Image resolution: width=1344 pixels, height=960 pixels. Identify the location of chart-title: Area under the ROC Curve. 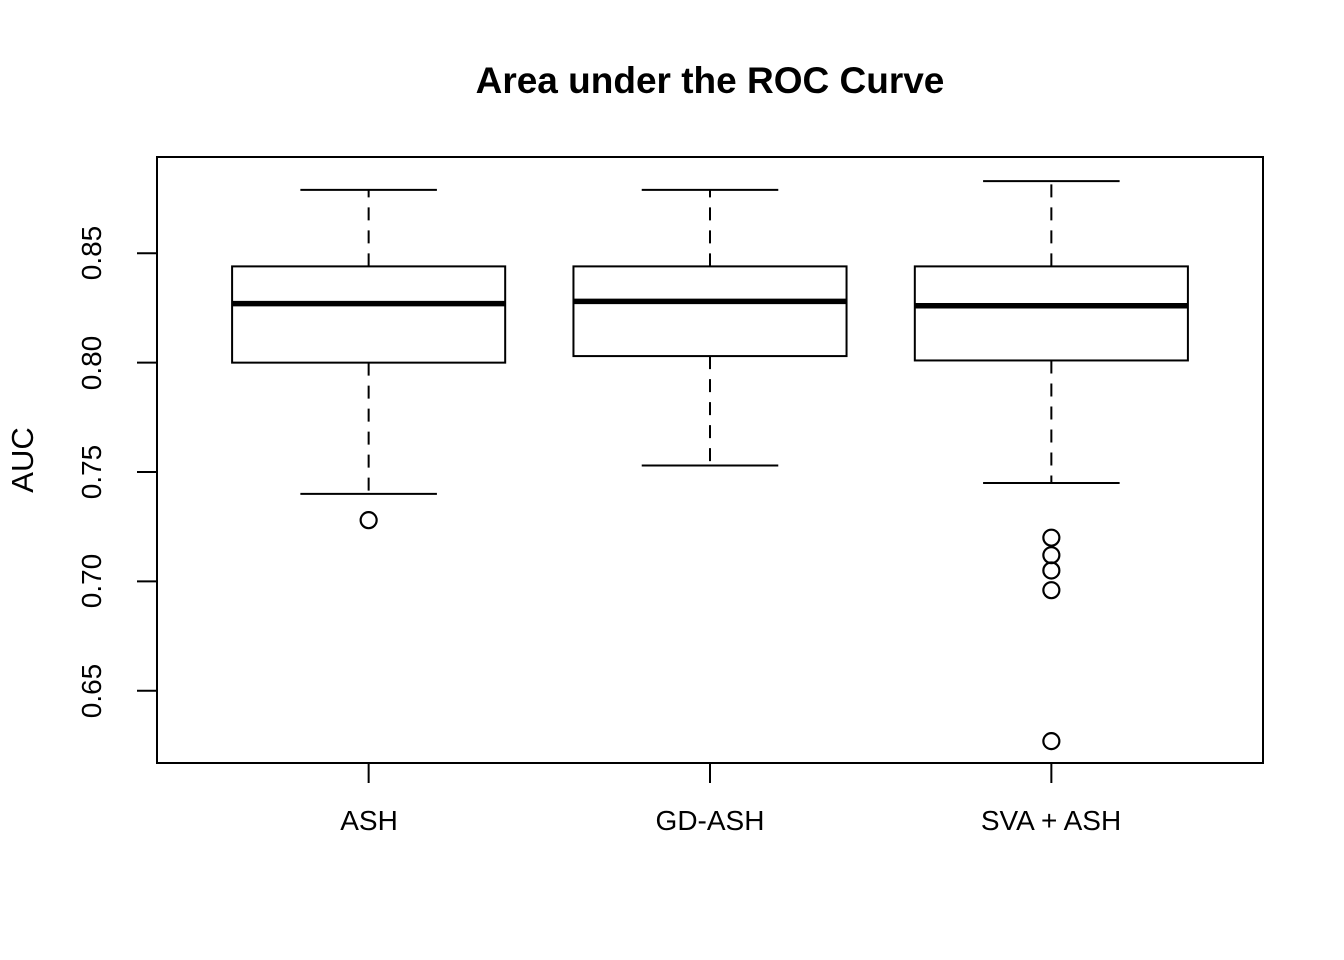
(710, 80).